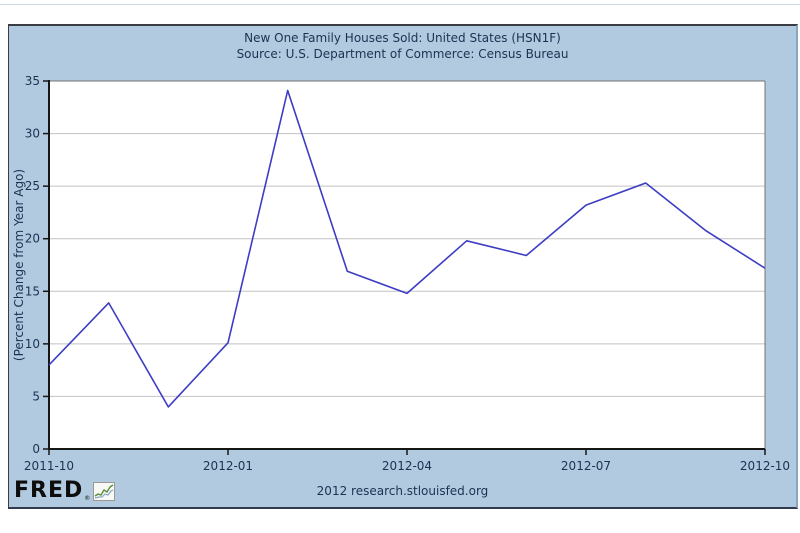 This screenshot has width=800, height=533. What do you see at coordinates (32, 186) in the screenshot?
I see `y-axis-tick-label: 25` at bounding box center [32, 186].